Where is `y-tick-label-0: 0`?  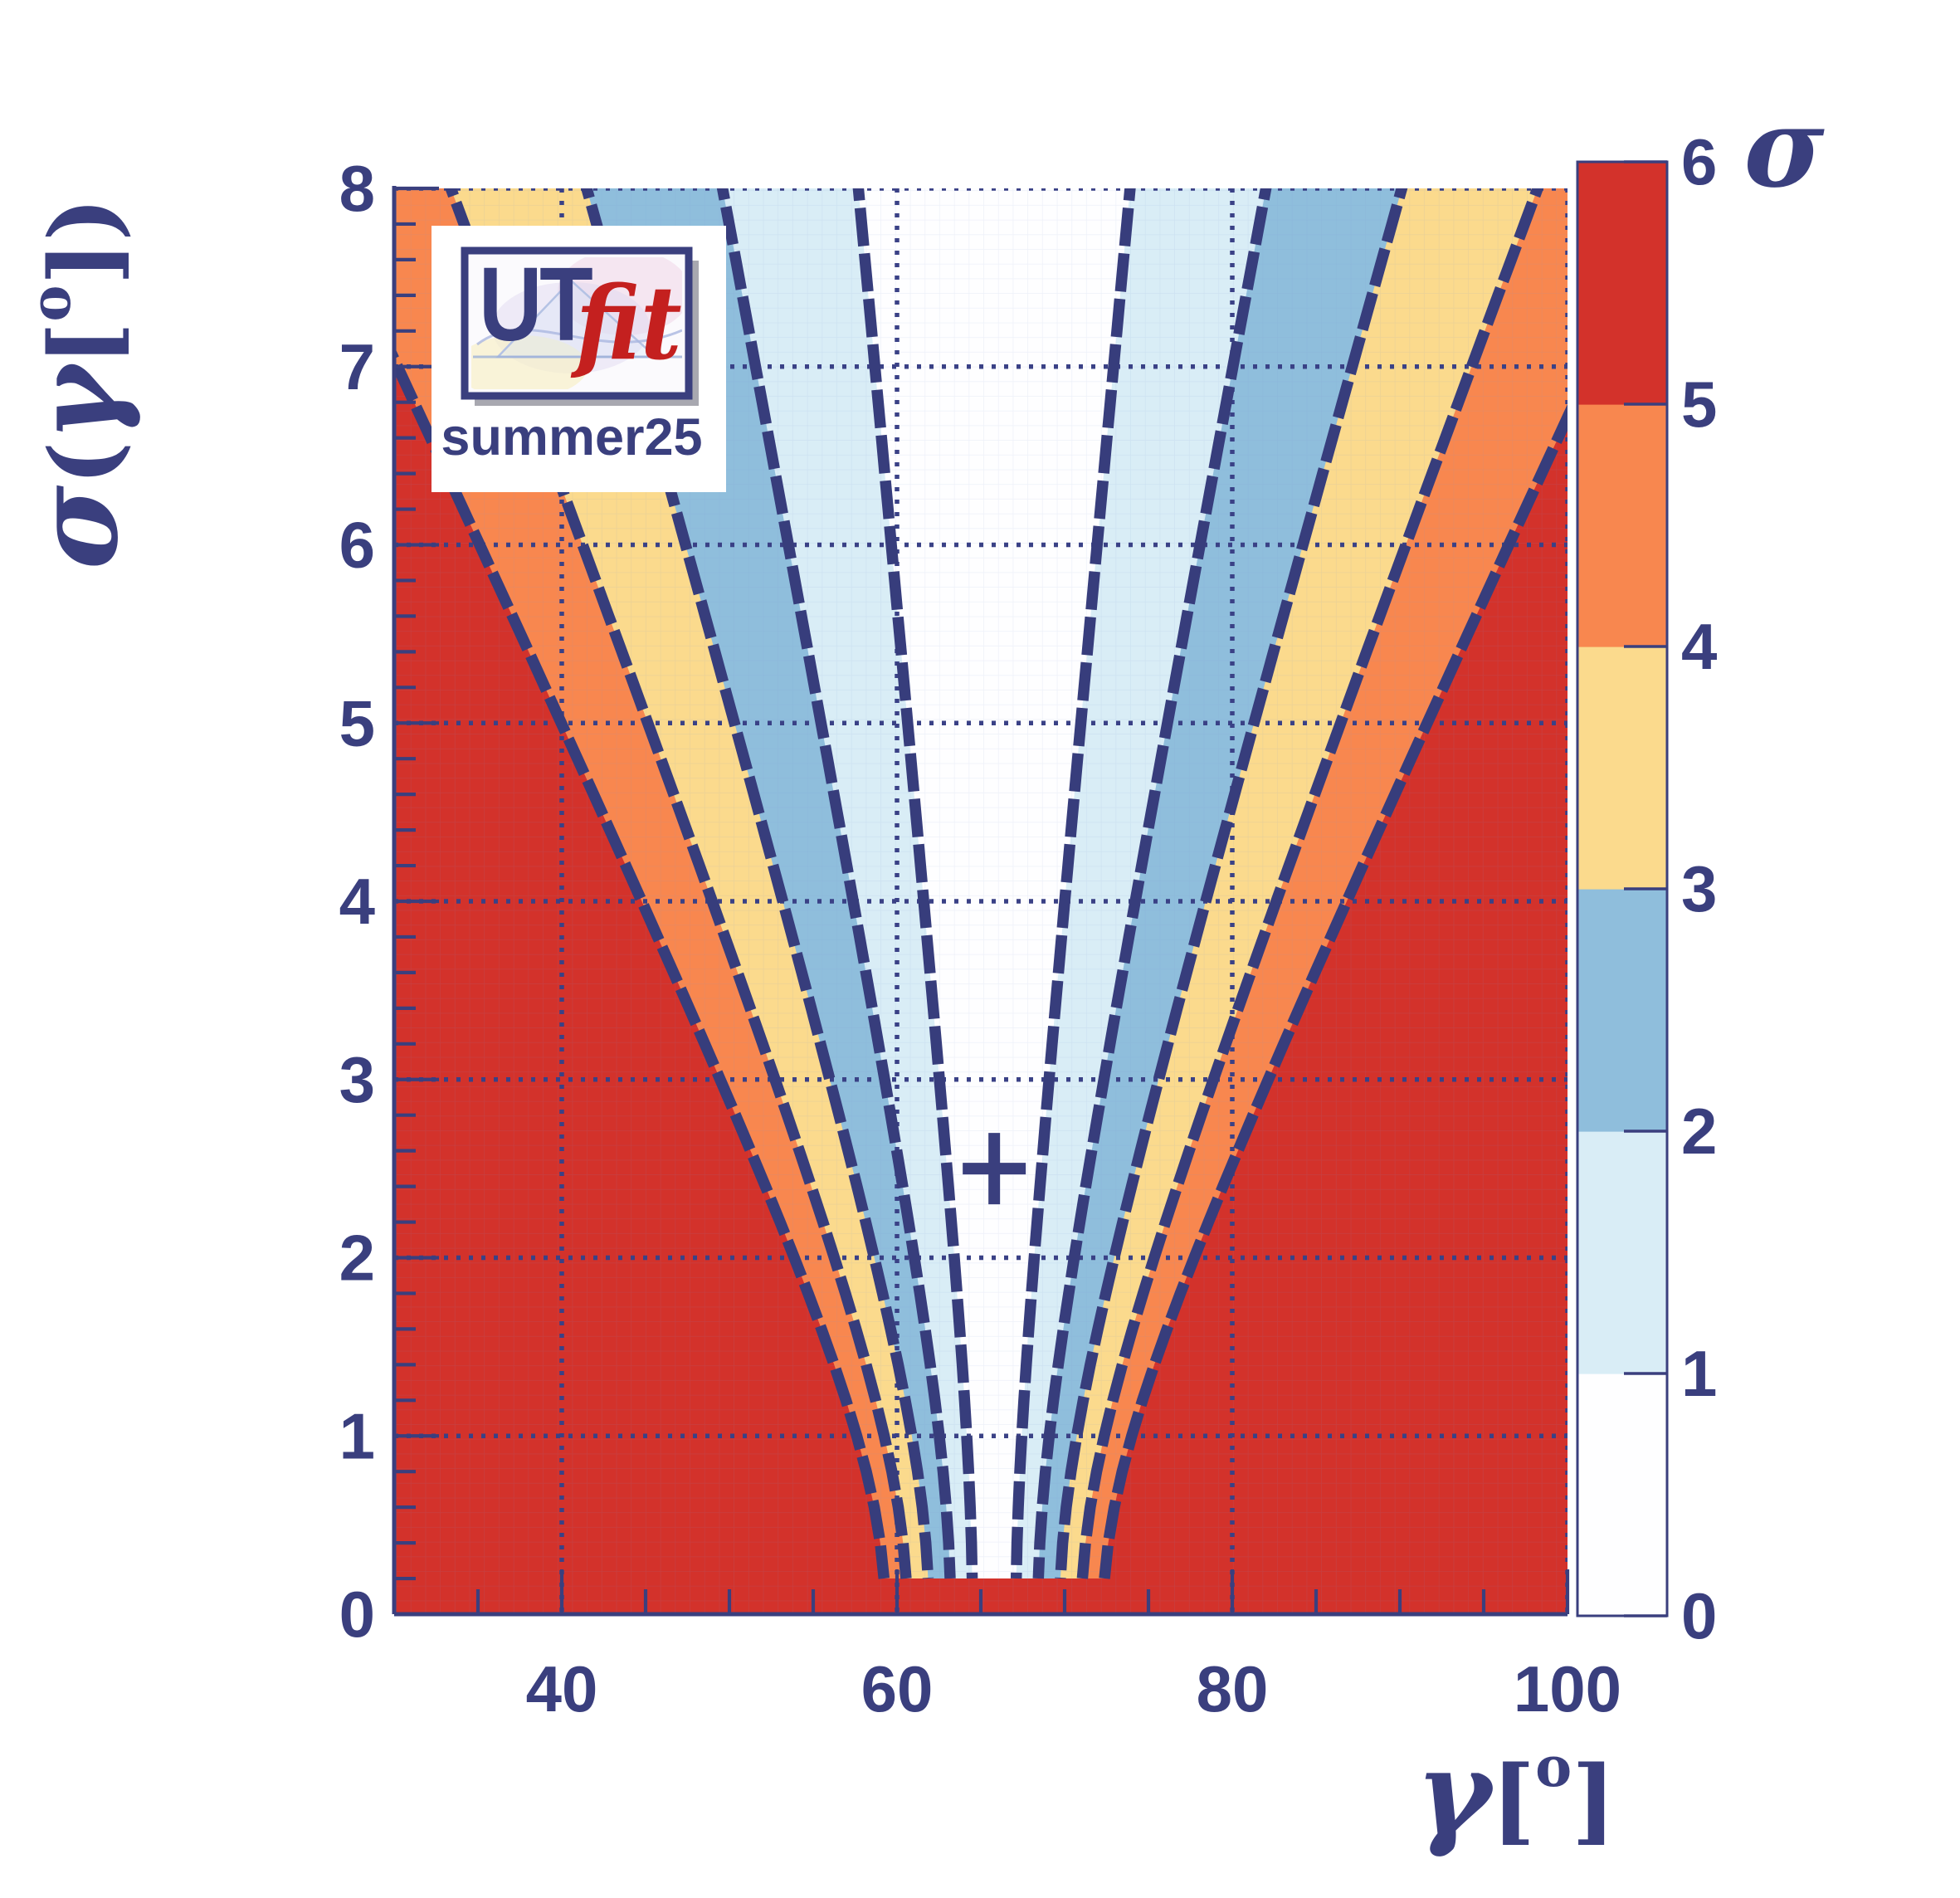
y-tick-label-0: 0 is located at coordinates (357, 1614).